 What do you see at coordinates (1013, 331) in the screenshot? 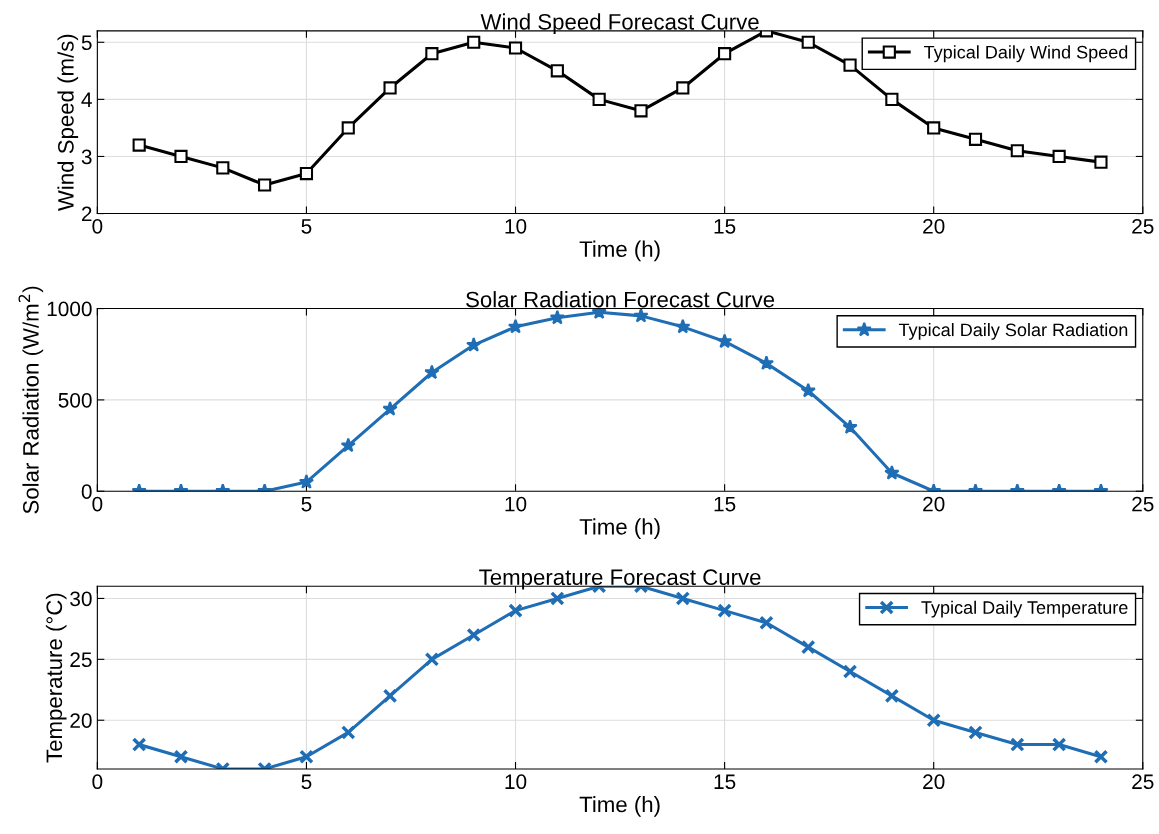
I see `legend-label: Typical Daily Solar Radiation` at bounding box center [1013, 331].